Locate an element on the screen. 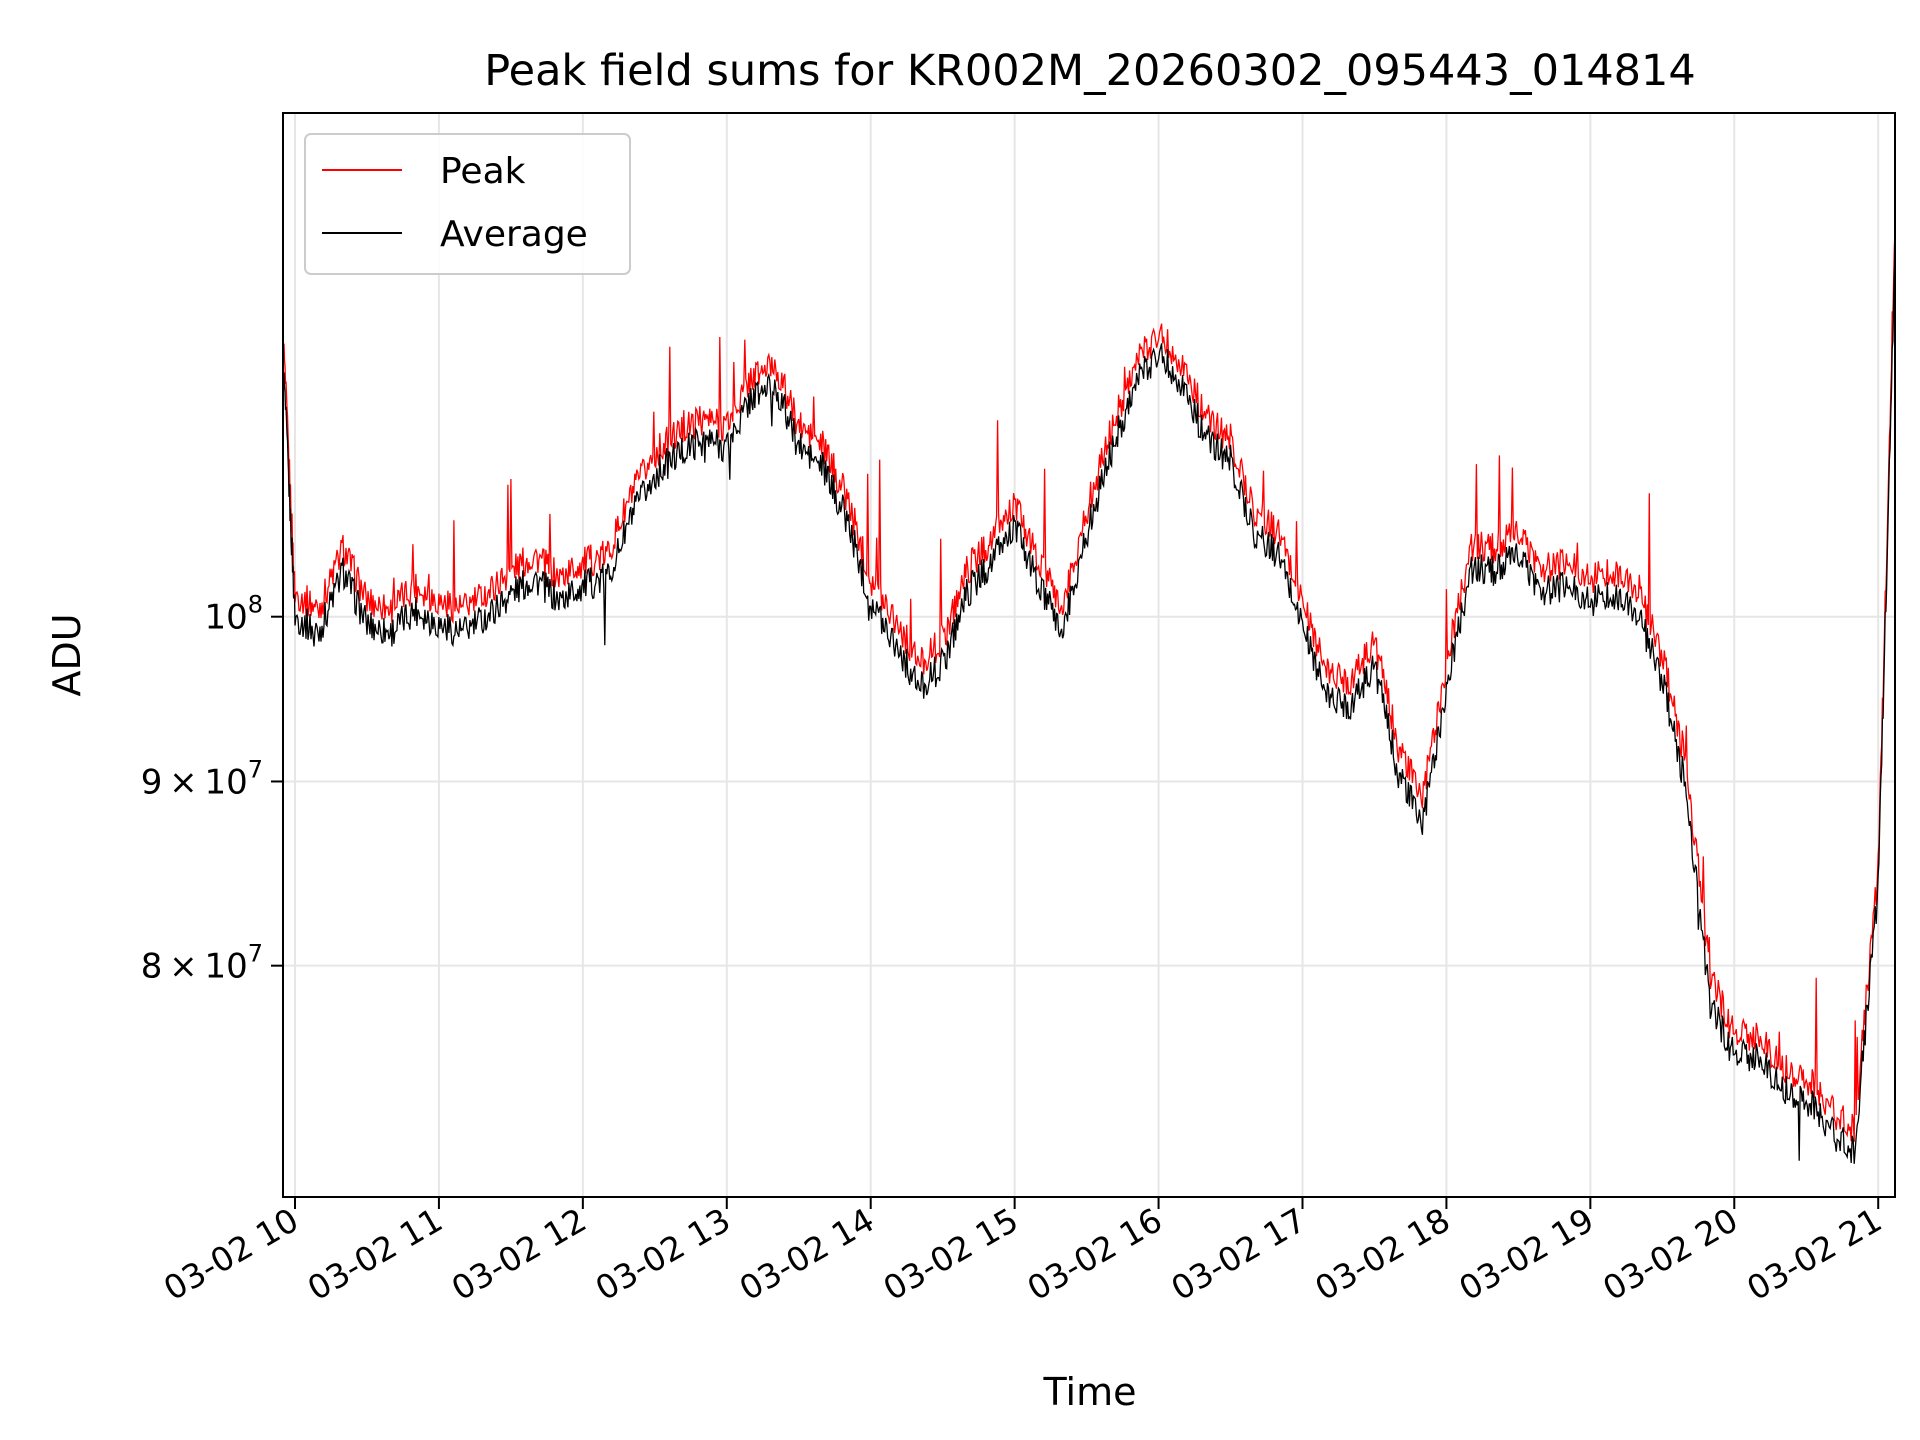 The image size is (1920, 1440). y-axis-label: ADU is located at coordinates (67, 654).